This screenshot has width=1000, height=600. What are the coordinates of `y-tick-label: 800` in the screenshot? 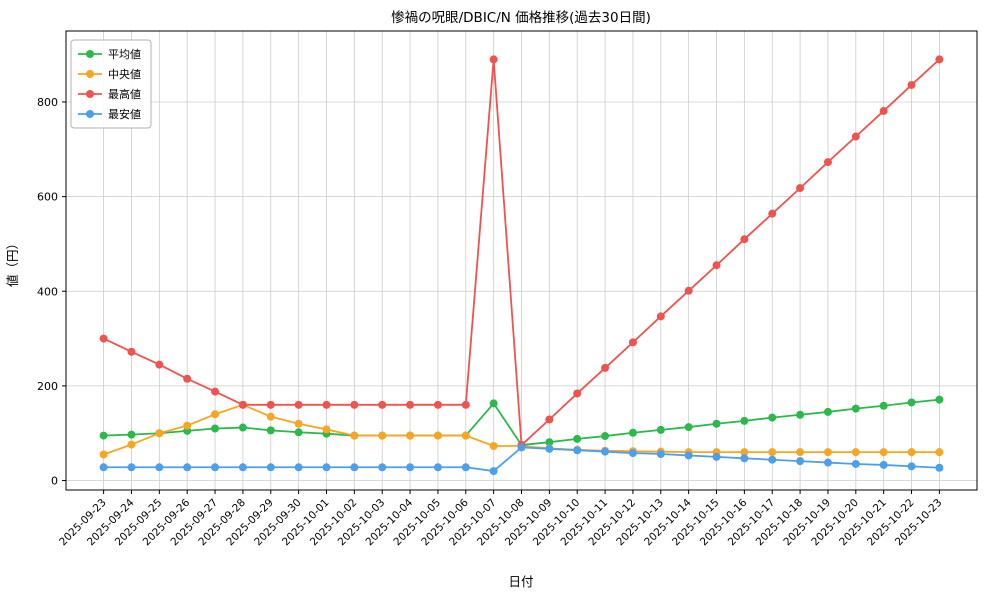 It's located at (47, 102).